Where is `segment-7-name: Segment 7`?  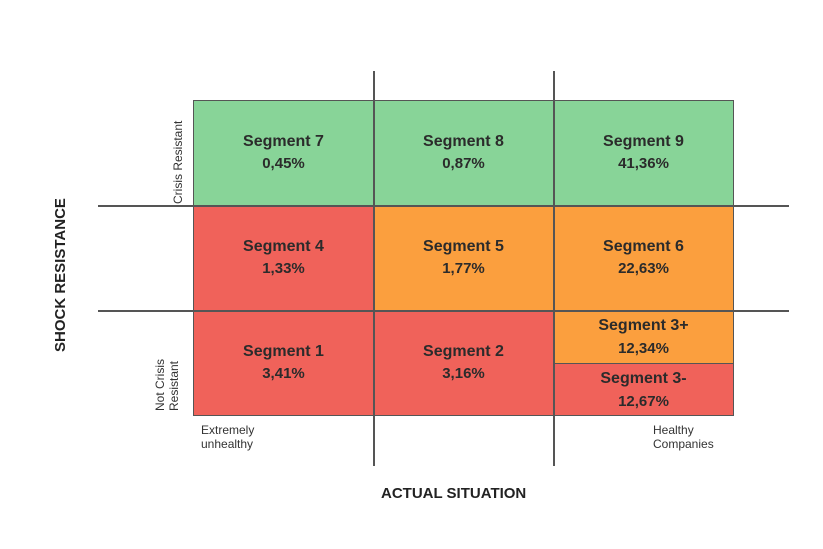
segment-7-name: Segment 7 is located at coordinates (283, 141).